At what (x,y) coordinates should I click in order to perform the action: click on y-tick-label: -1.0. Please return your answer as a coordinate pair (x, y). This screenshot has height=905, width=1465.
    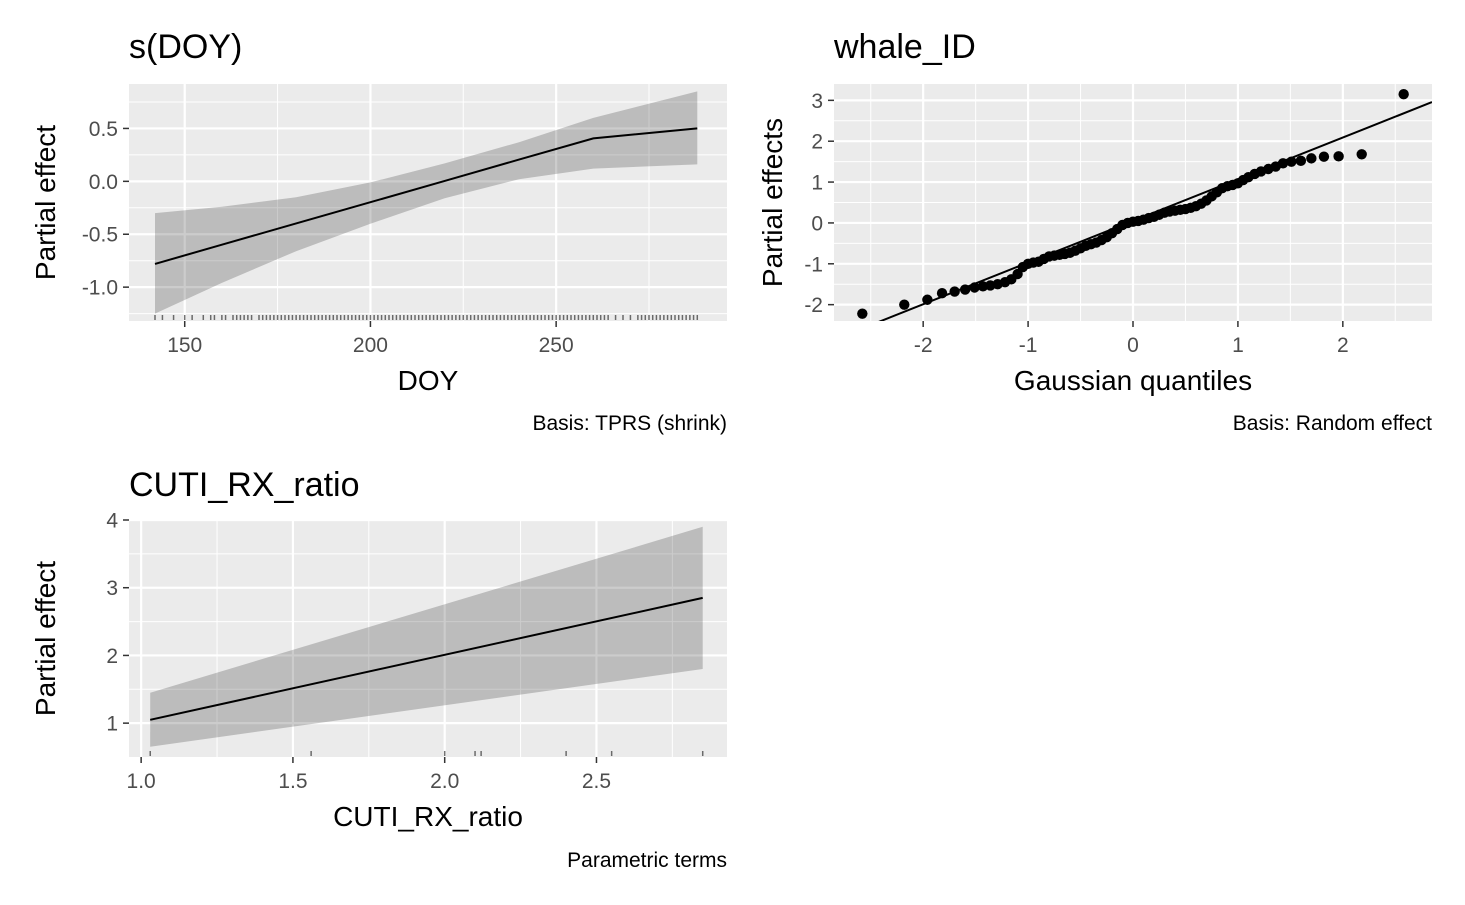
    Looking at the image, I should click on (100, 288).